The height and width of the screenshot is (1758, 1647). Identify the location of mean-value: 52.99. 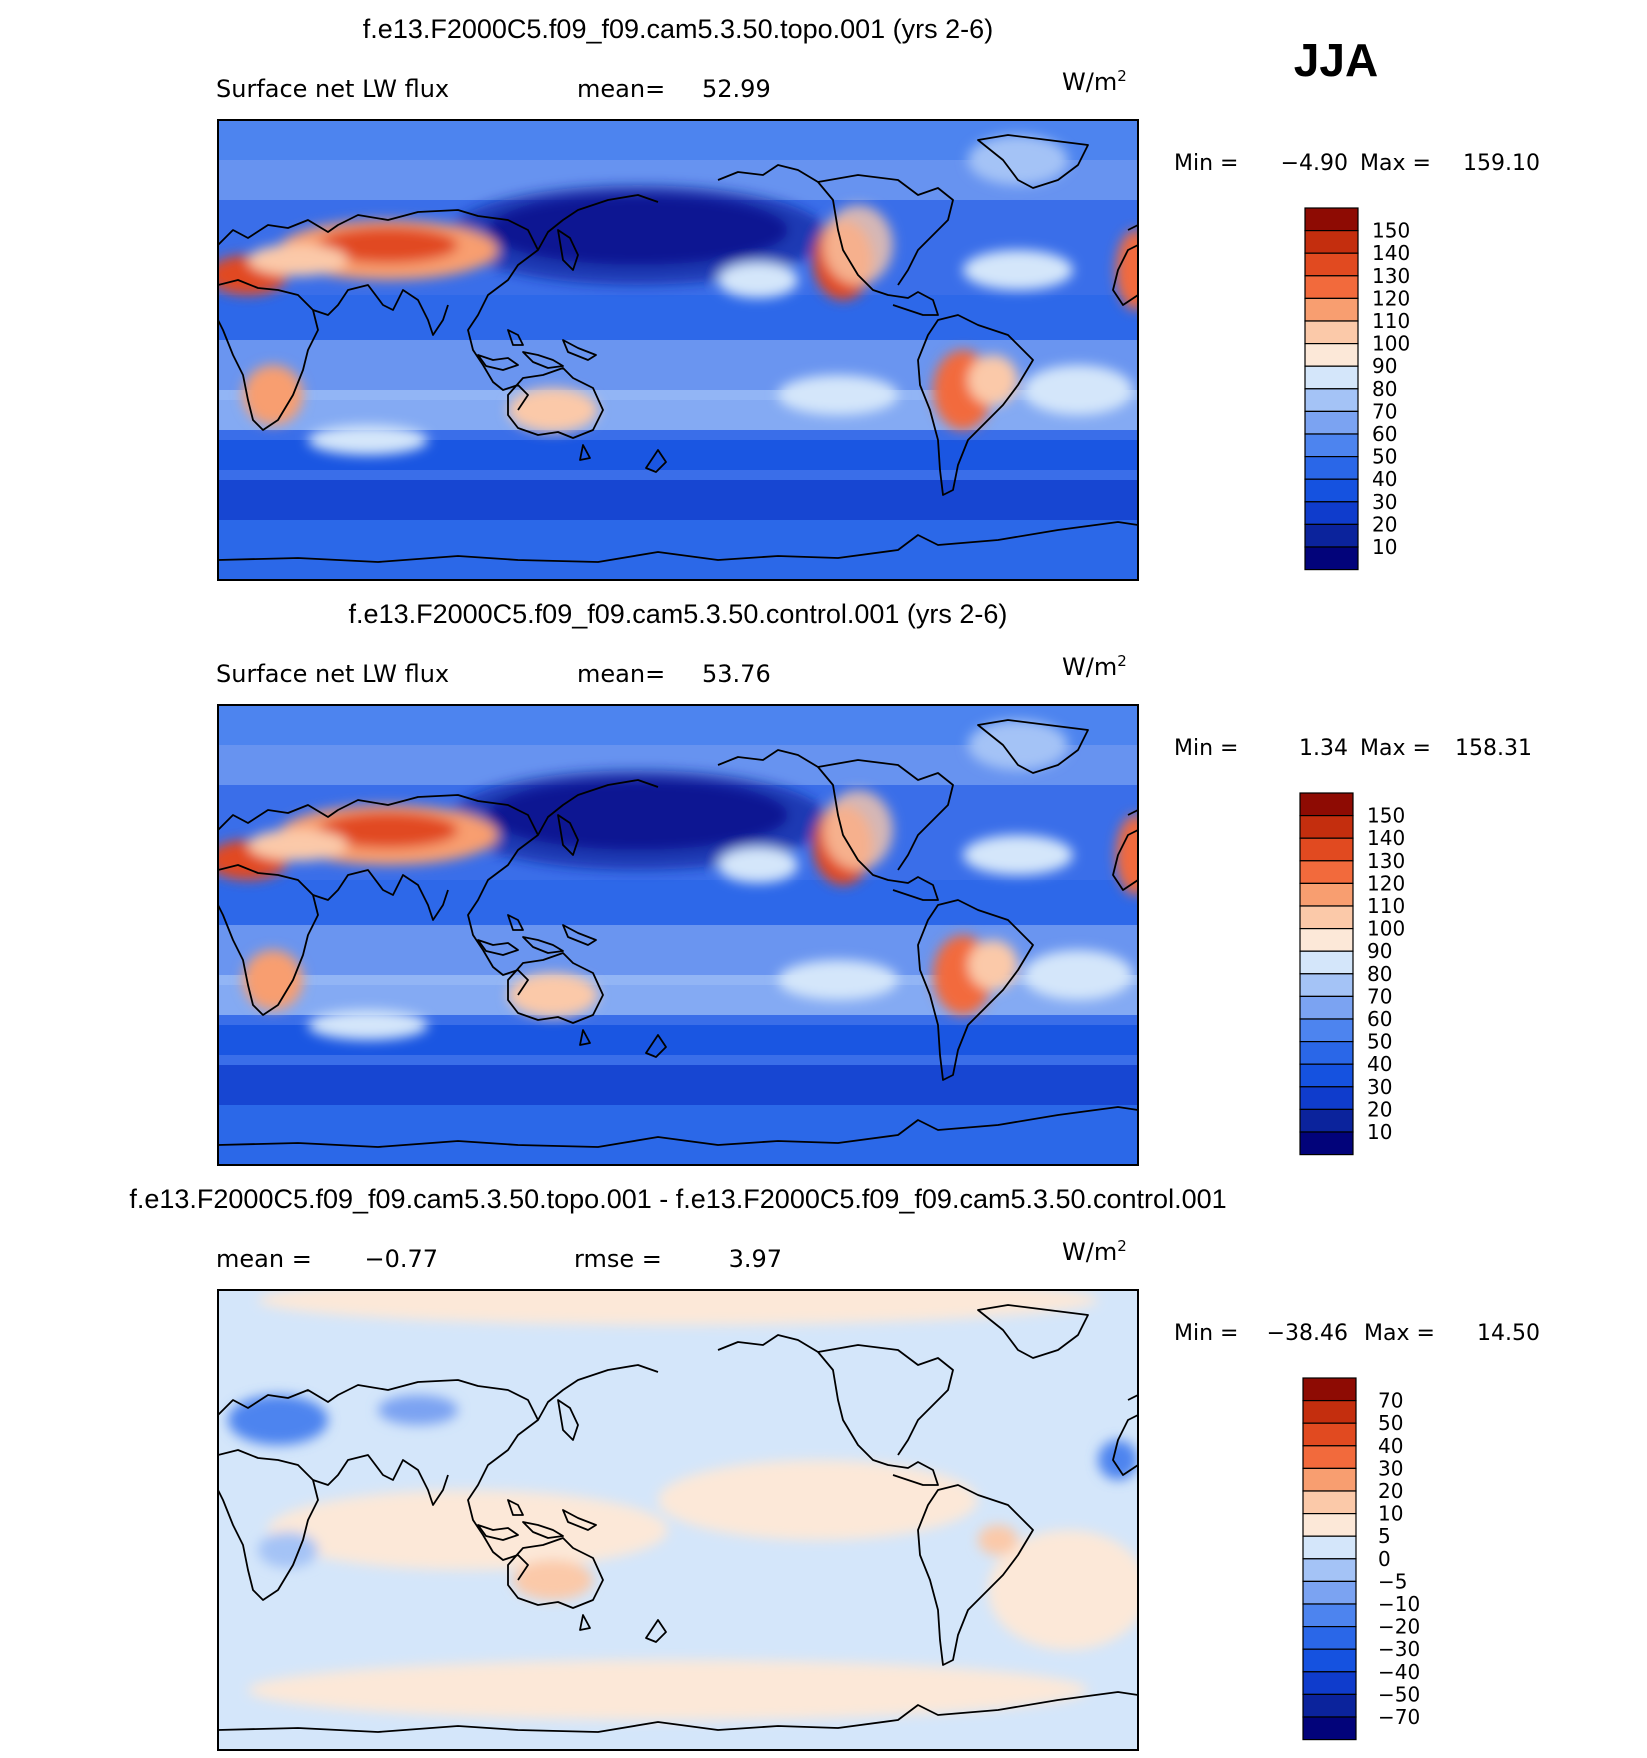
(736, 89).